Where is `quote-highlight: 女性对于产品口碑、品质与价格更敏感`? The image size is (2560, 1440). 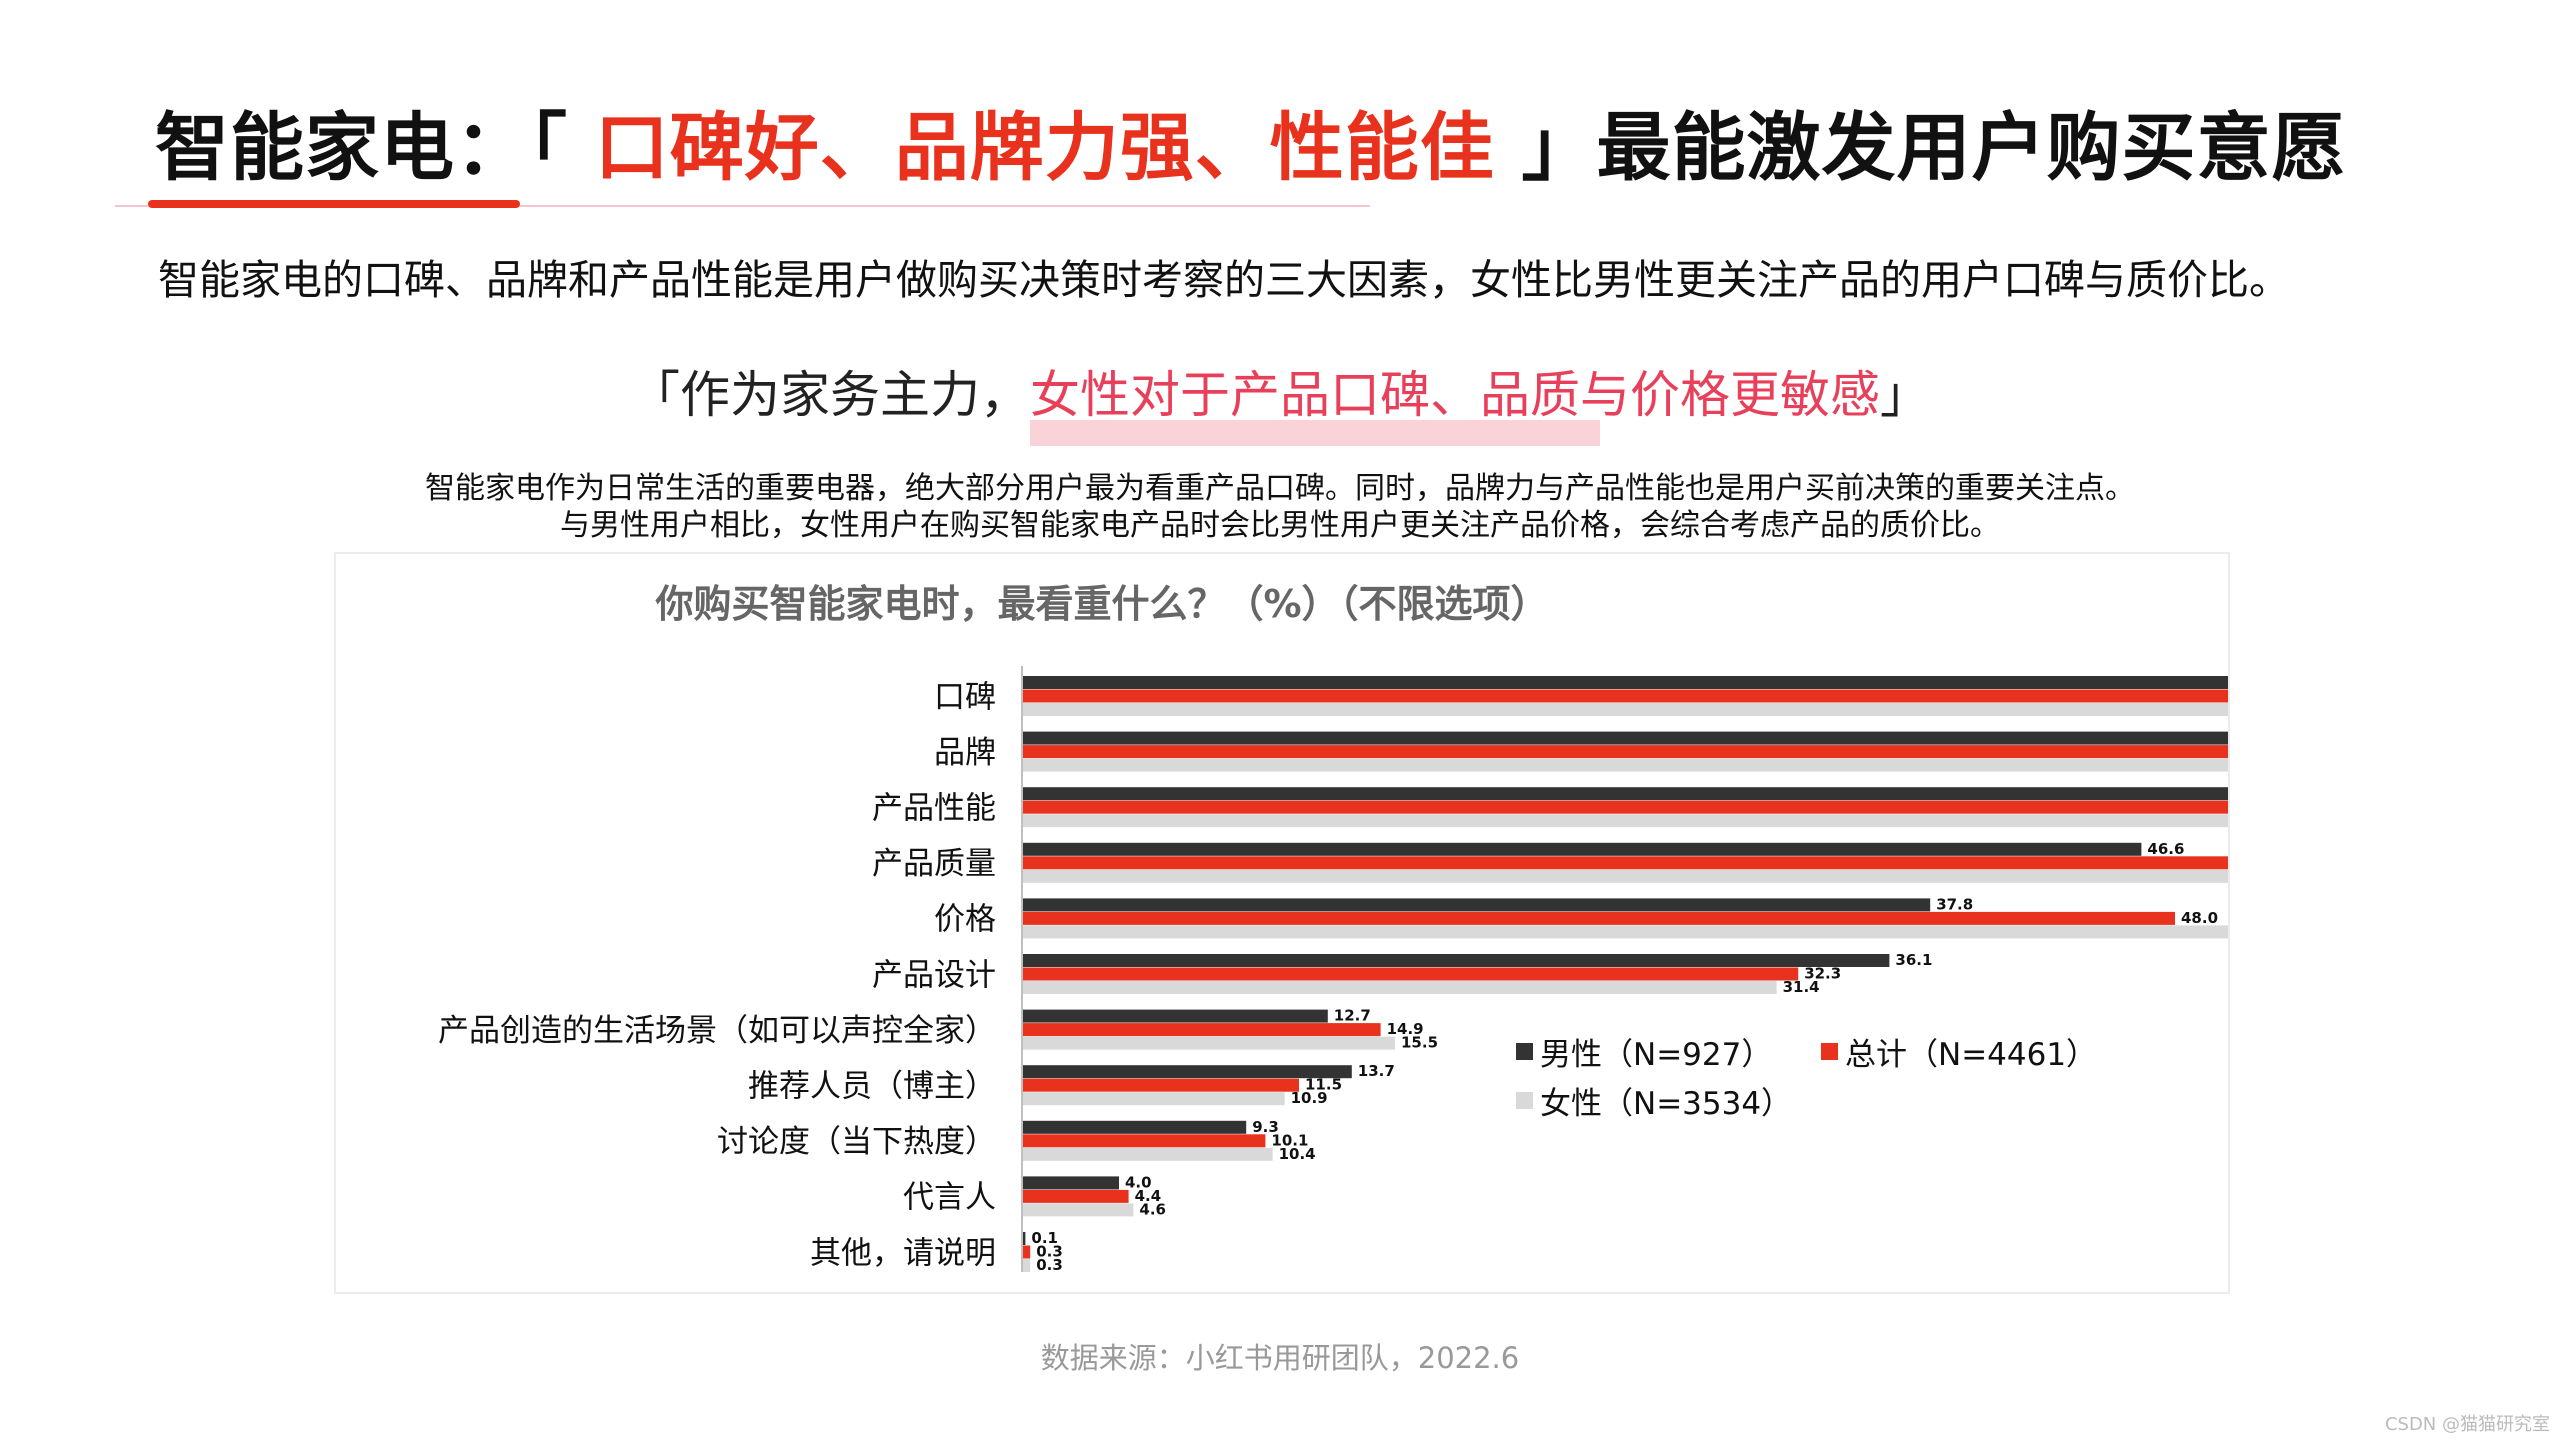
quote-highlight: 女性对于产品口碑、品质与价格更敏感 is located at coordinates (1455, 395).